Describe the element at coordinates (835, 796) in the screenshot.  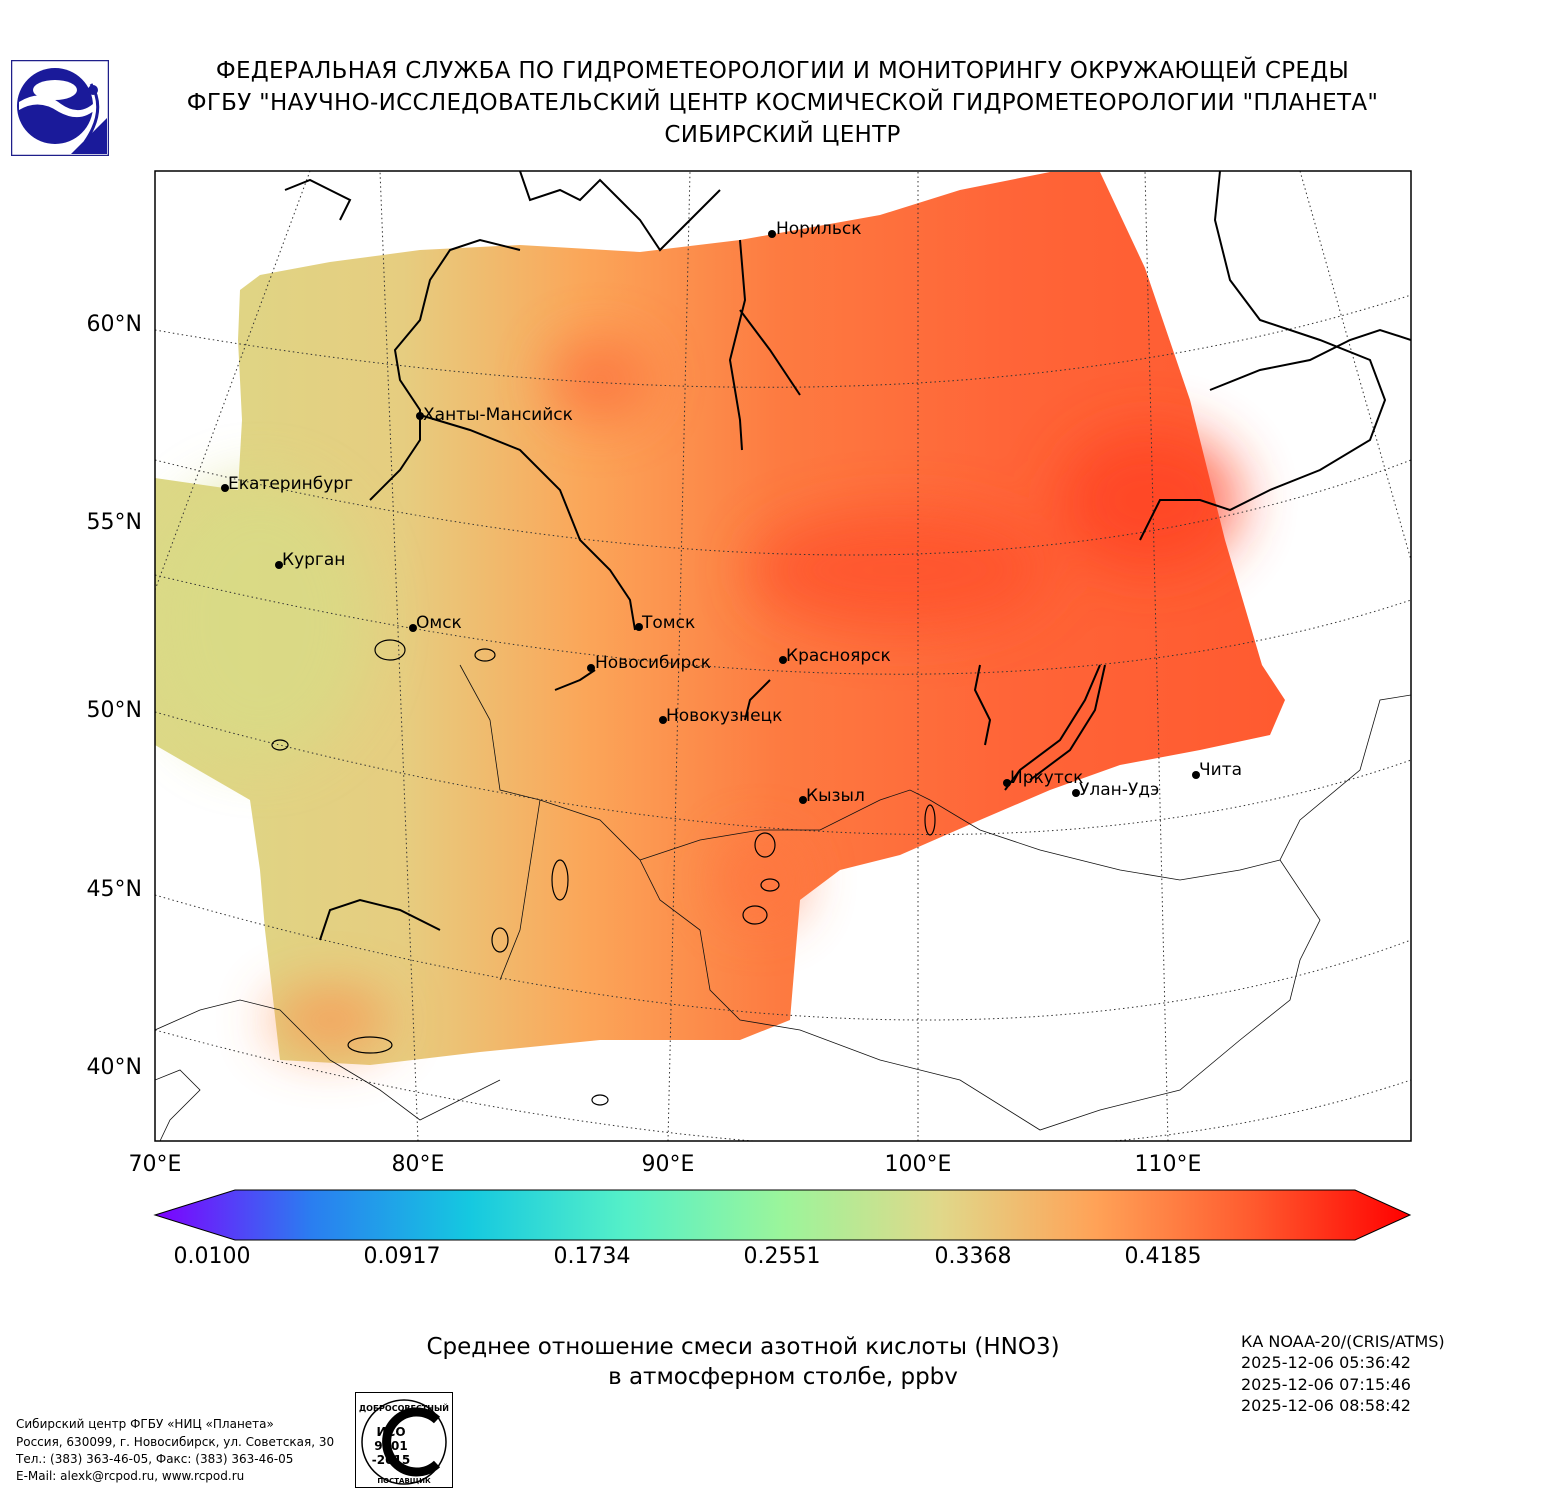
I see `city-kyzyl: Кызыл` at that location.